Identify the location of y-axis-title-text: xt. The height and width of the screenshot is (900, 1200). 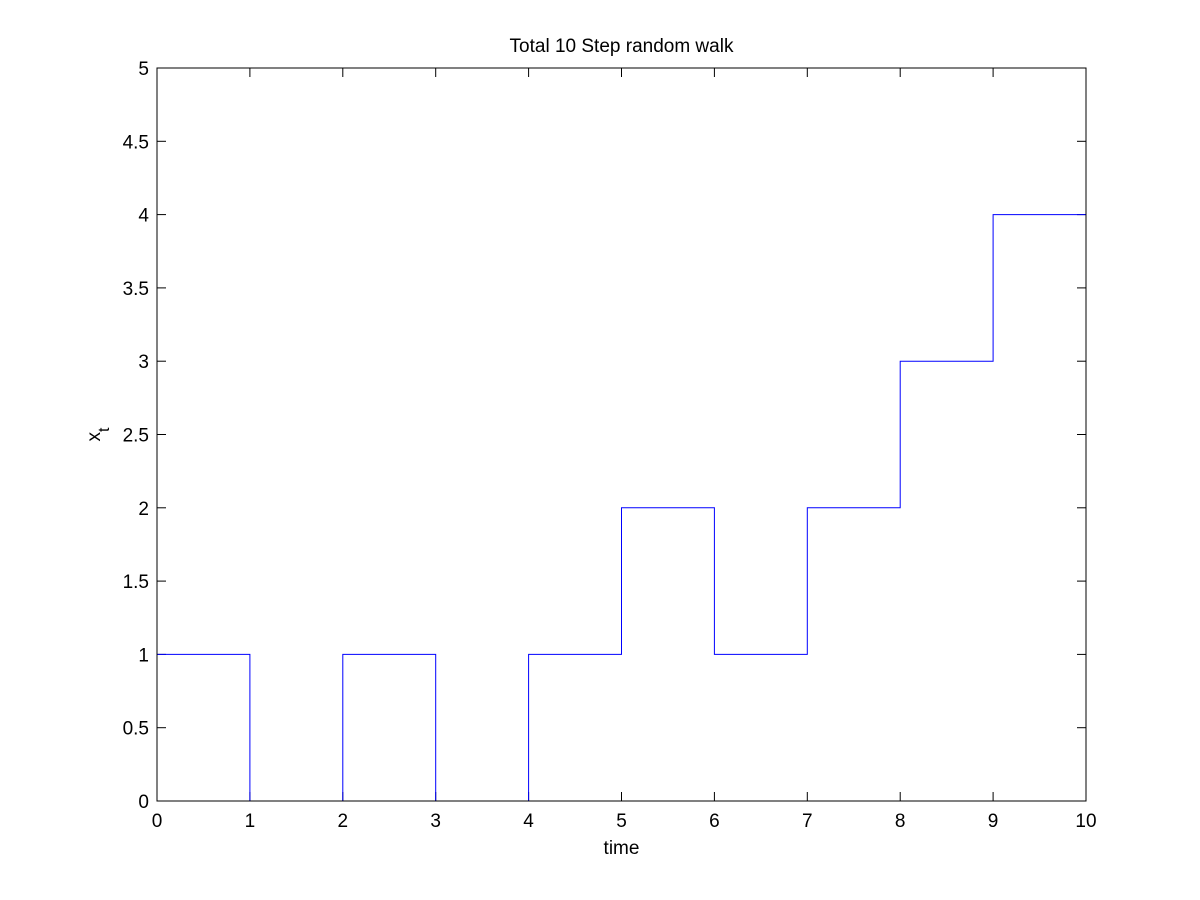
(98, 434).